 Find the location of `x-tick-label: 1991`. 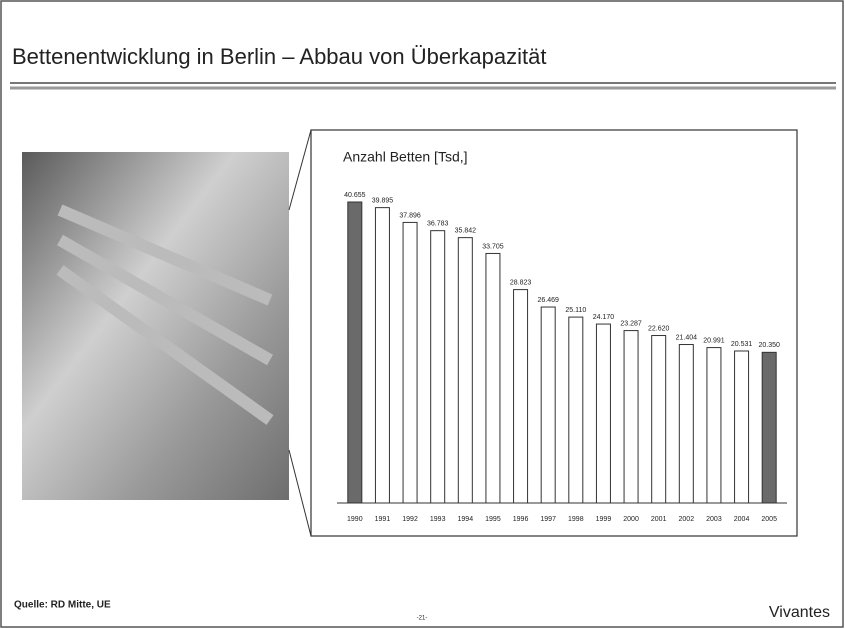

x-tick-label: 1991 is located at coordinates (383, 519).